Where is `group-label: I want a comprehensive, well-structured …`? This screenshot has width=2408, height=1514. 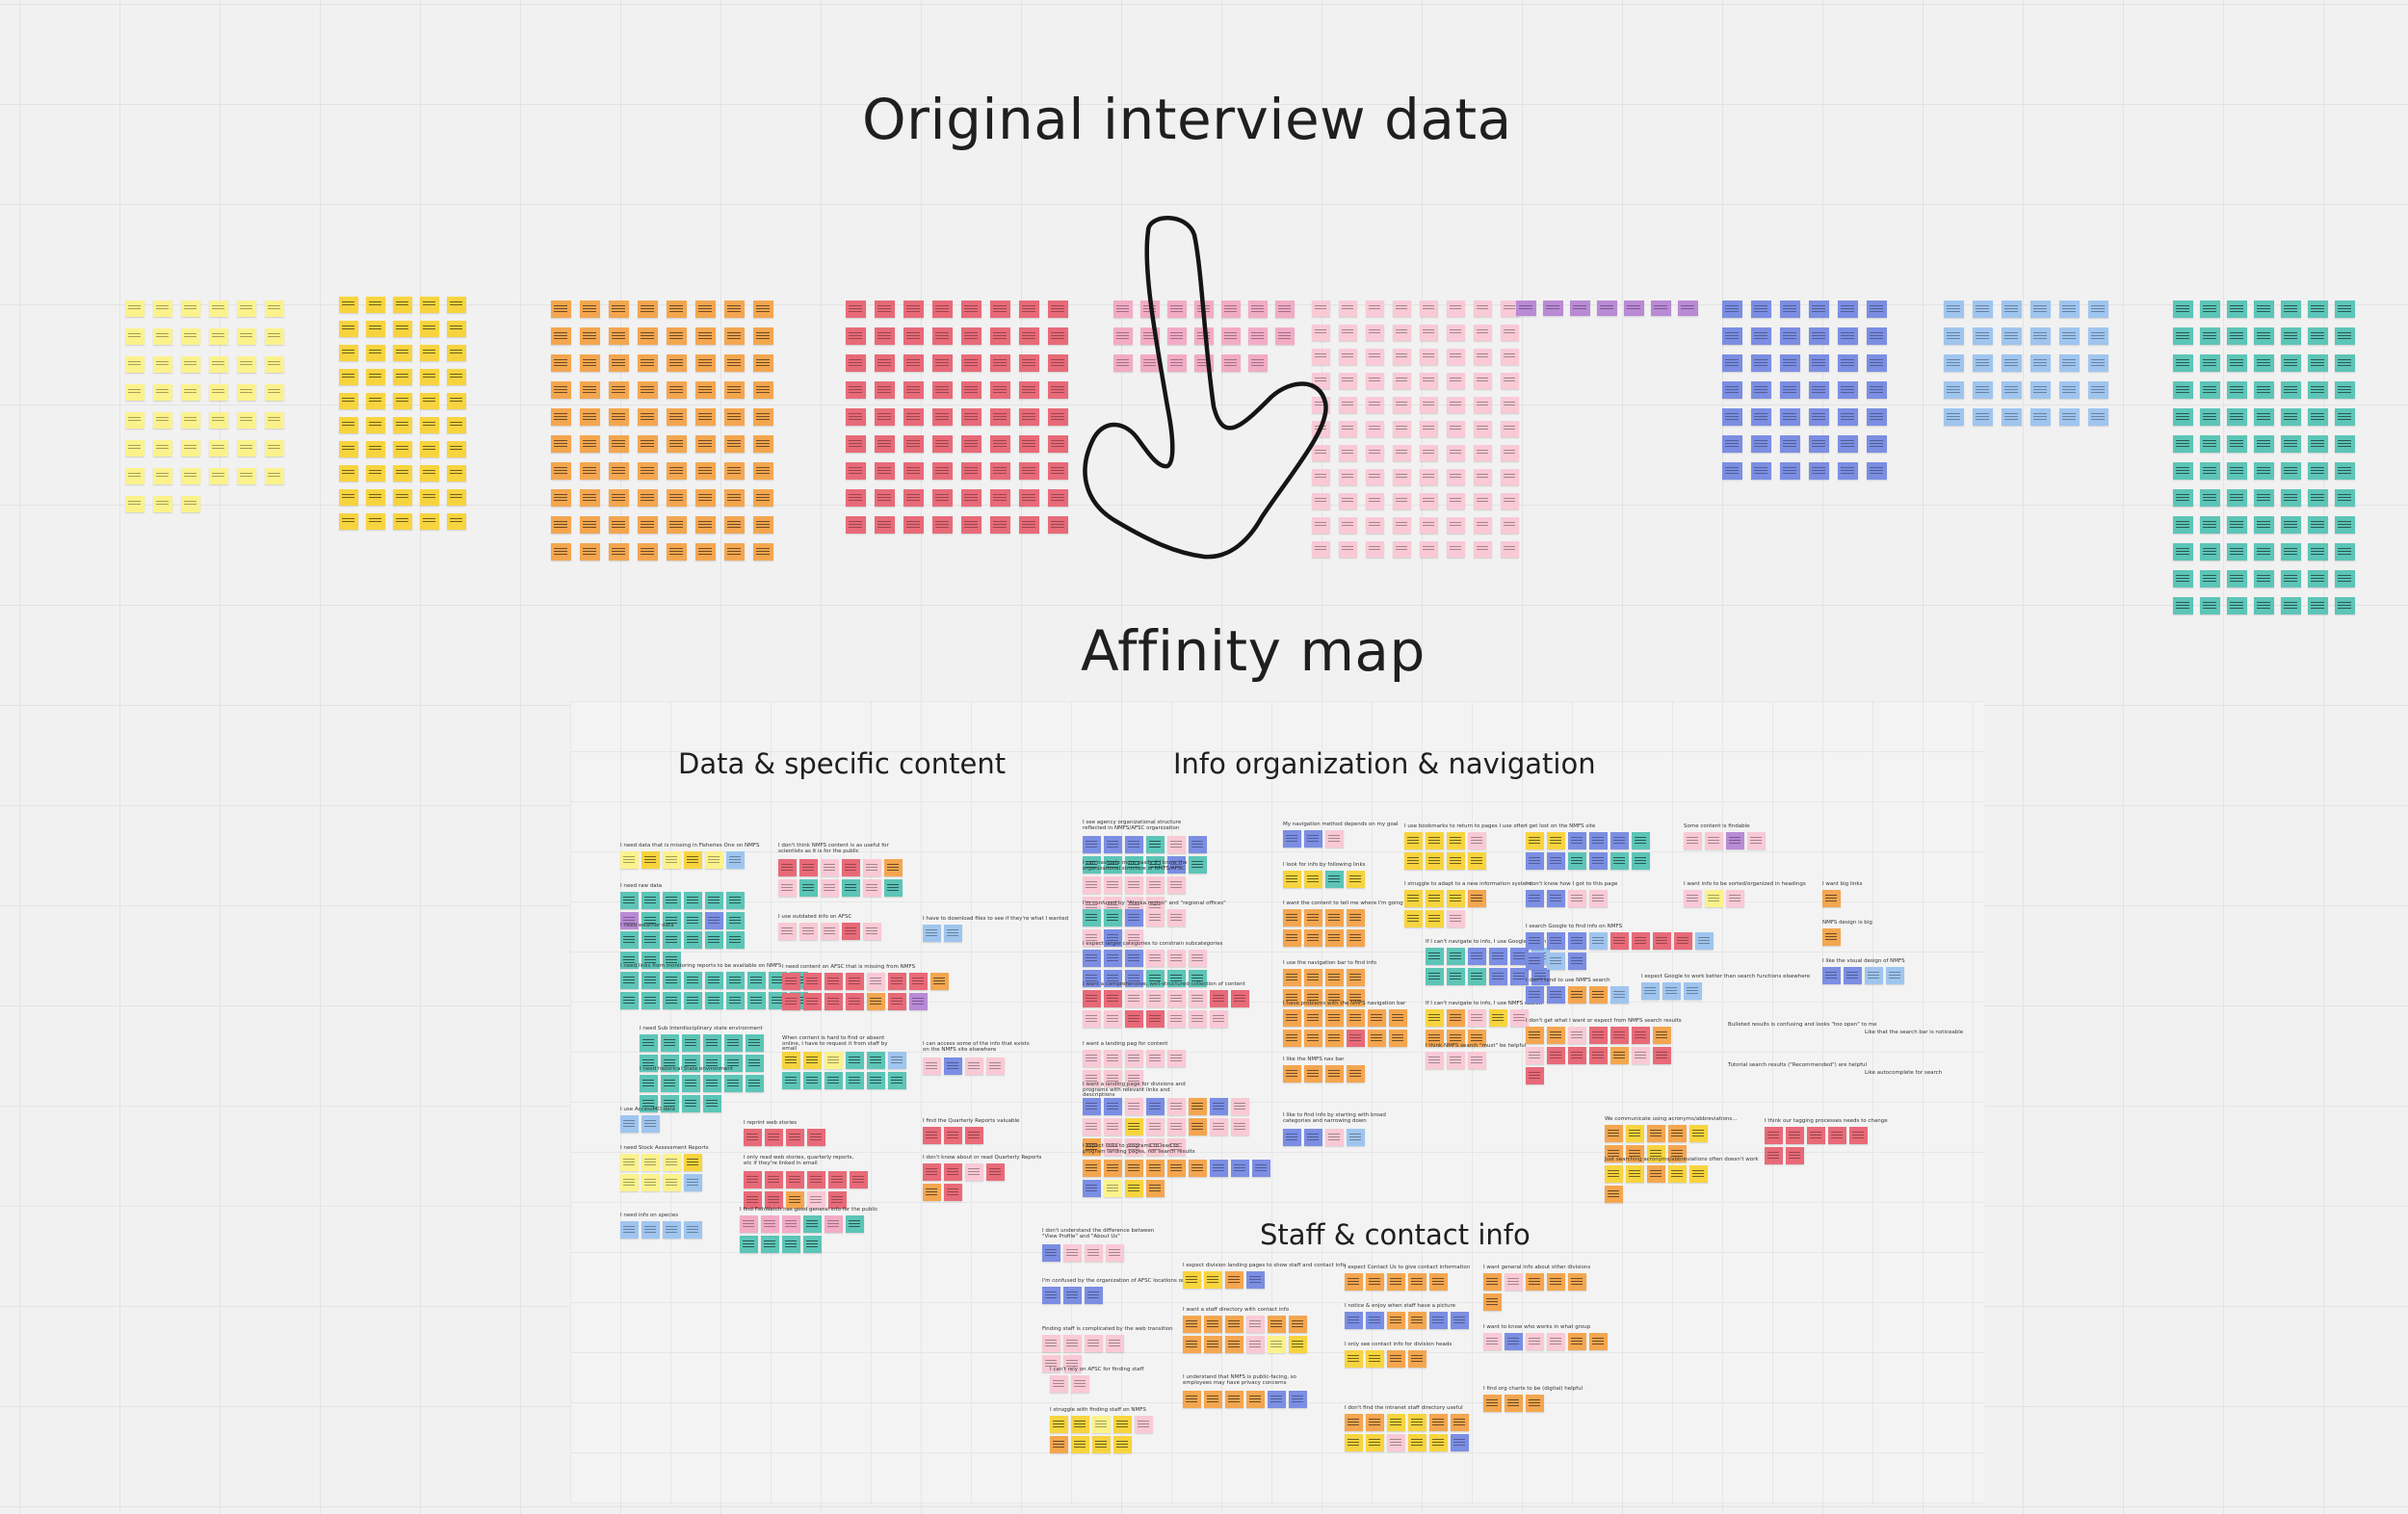 group-label: I want a comprehensive, well-structured … is located at coordinates (1164, 984).